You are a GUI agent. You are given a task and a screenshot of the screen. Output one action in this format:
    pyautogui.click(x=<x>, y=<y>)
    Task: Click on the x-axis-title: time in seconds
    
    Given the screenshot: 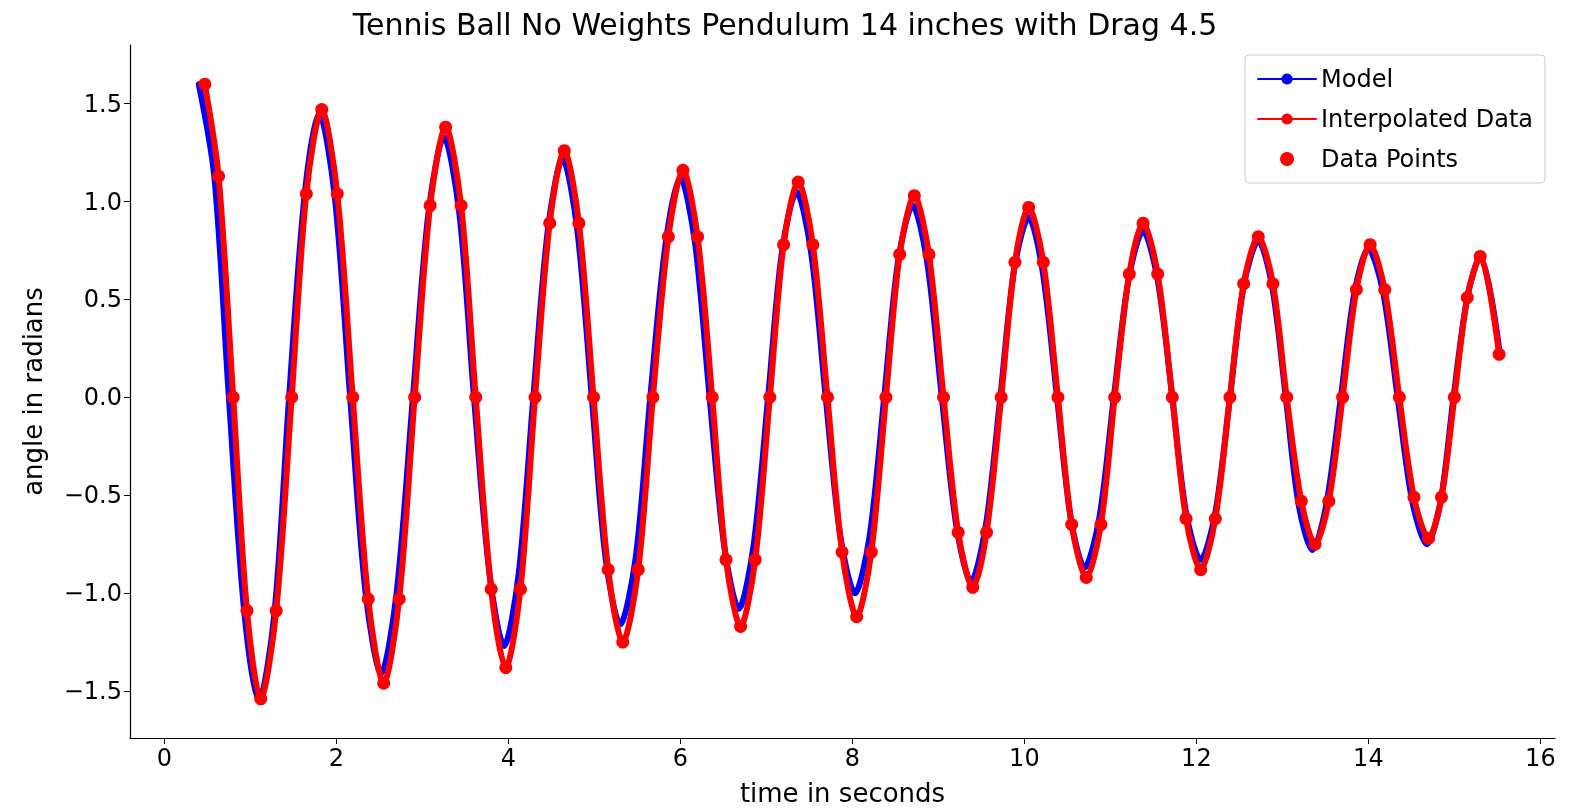 What is the action you would take?
    pyautogui.click(x=842, y=793)
    